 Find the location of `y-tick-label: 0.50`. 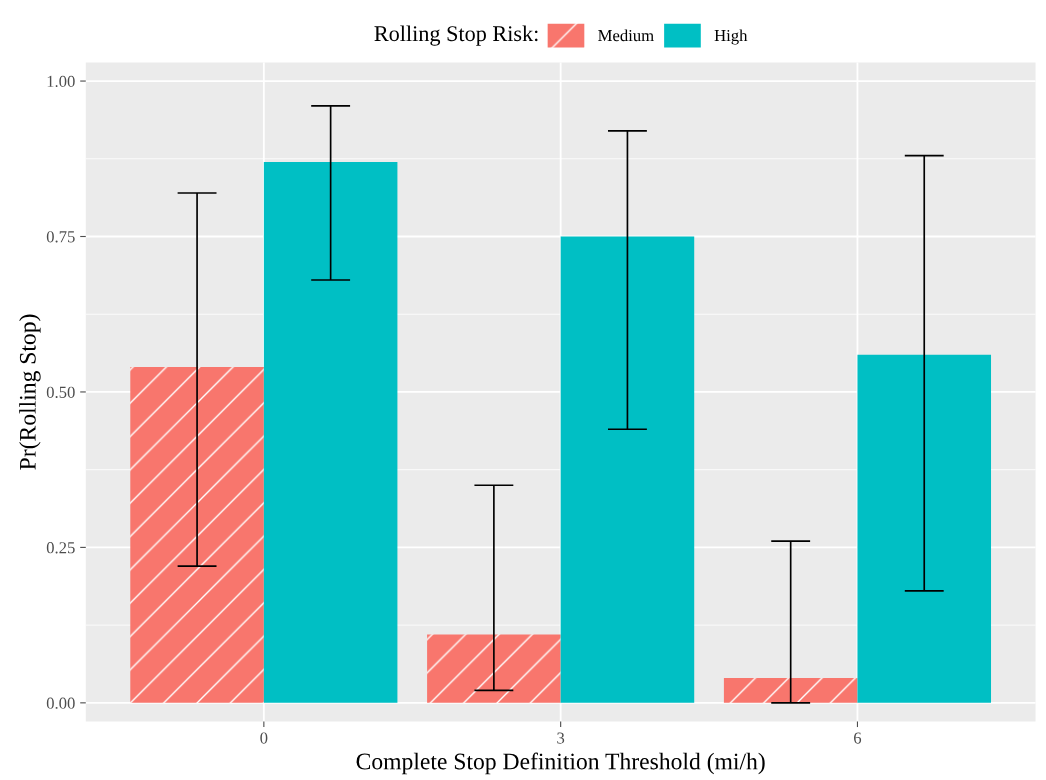

y-tick-label: 0.50 is located at coordinates (60, 392).